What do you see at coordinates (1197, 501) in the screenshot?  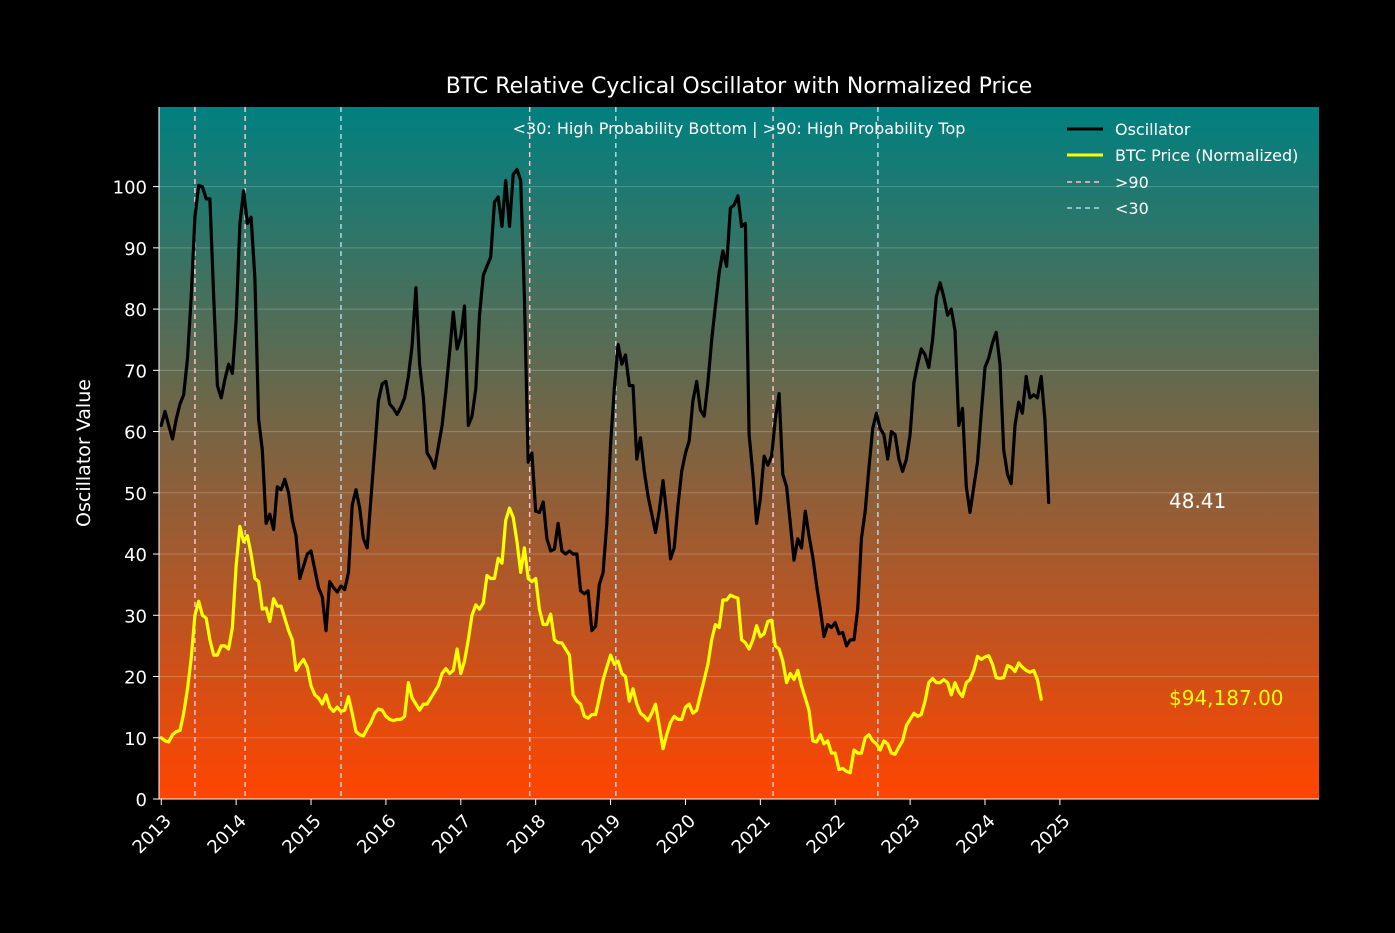 I see `oscillator-final-value: 48.41` at bounding box center [1197, 501].